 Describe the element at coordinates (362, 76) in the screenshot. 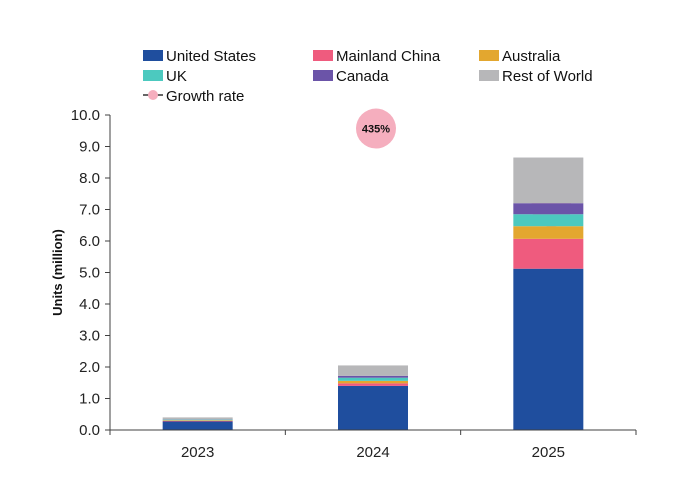

I see `legend-label-canada: Canada` at that location.